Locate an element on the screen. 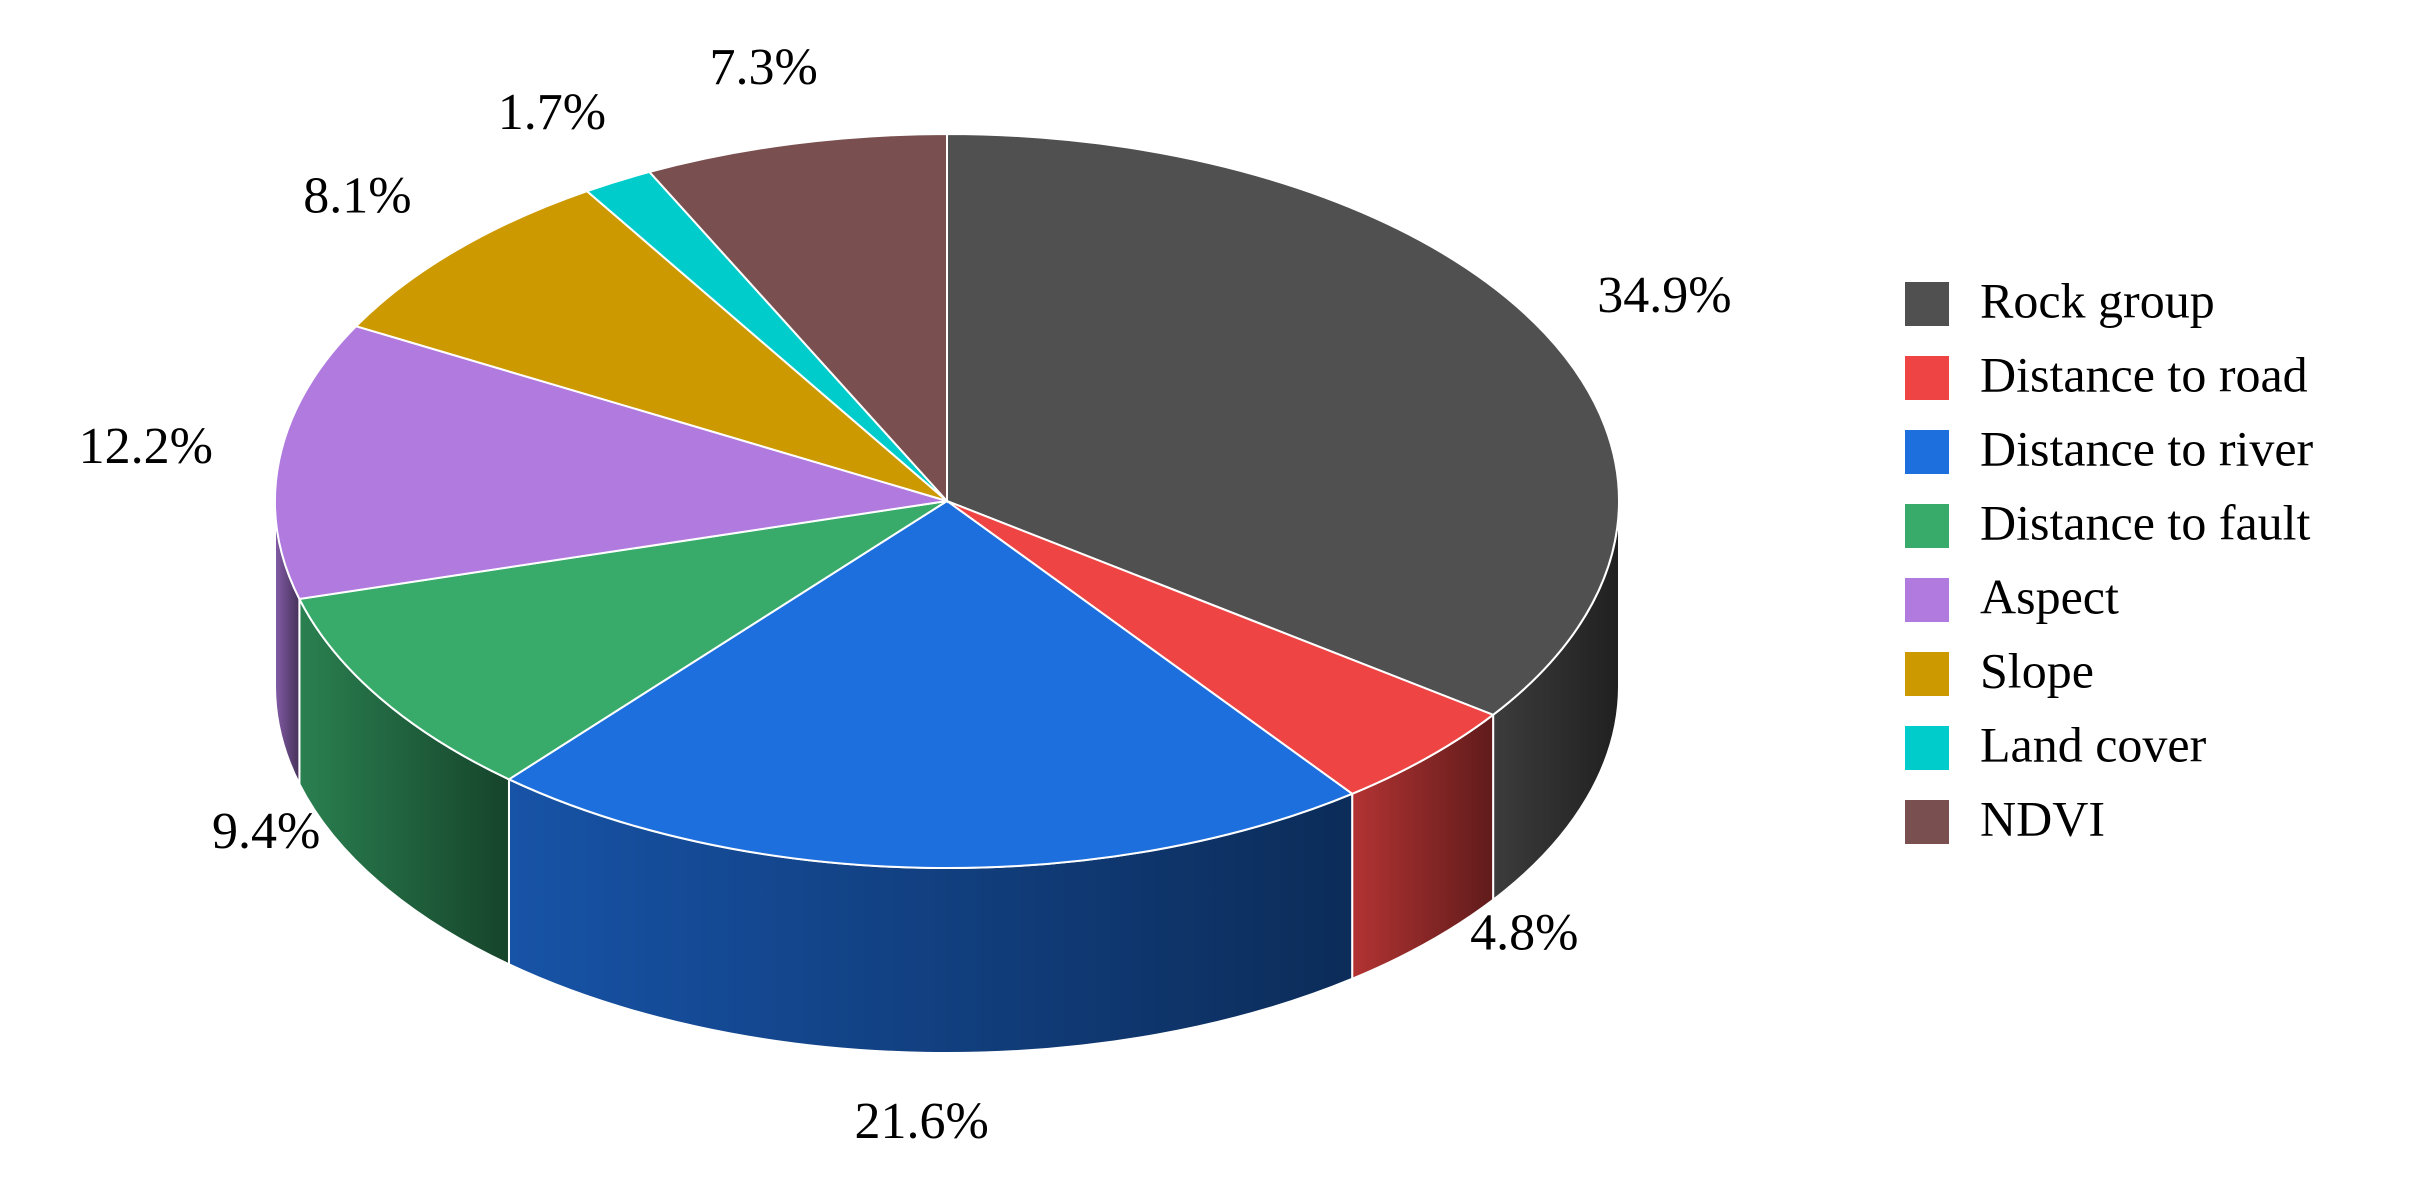  legend-label: Distance to river is located at coordinates (2147, 448).